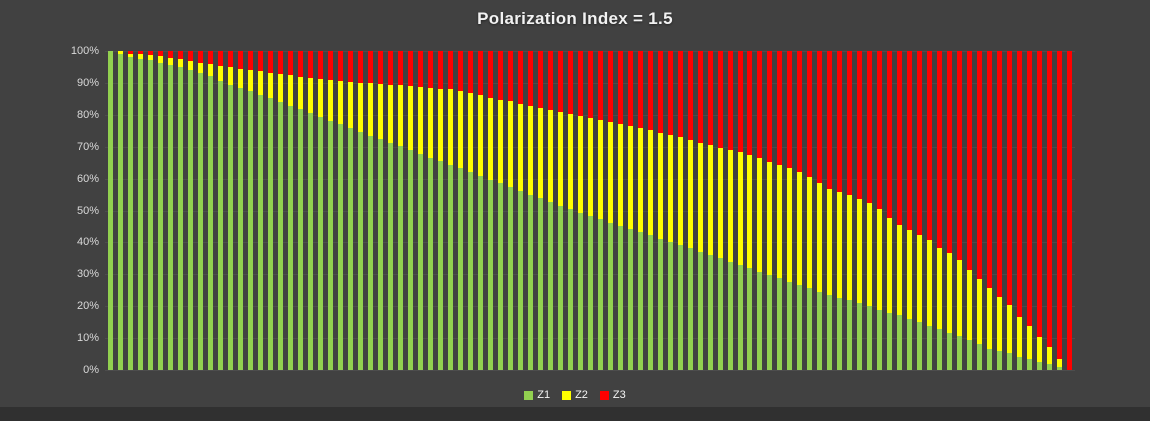  What do you see at coordinates (84, 51) in the screenshot?
I see `y-axis-tick-label: 100%` at bounding box center [84, 51].